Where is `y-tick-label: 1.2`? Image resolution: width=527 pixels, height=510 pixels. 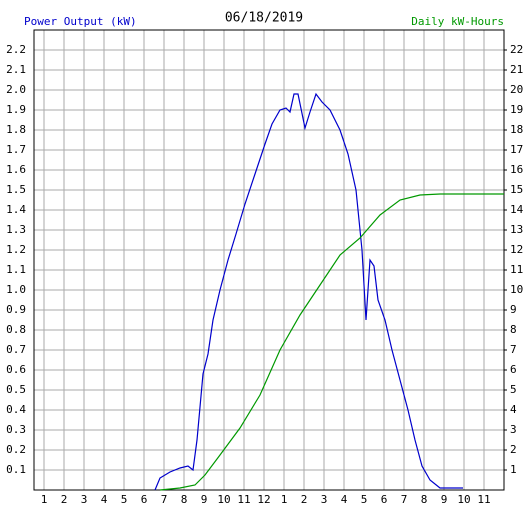
y-tick-label: 1.2 is located at coordinates (16, 249).